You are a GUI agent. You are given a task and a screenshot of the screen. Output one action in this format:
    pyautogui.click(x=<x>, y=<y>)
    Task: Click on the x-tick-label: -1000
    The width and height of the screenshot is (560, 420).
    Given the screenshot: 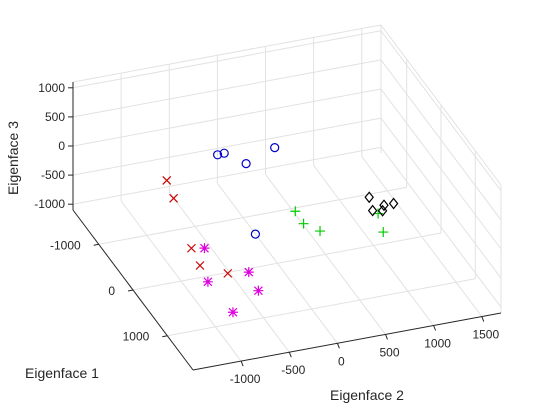 What is the action you would take?
    pyautogui.click(x=65, y=245)
    